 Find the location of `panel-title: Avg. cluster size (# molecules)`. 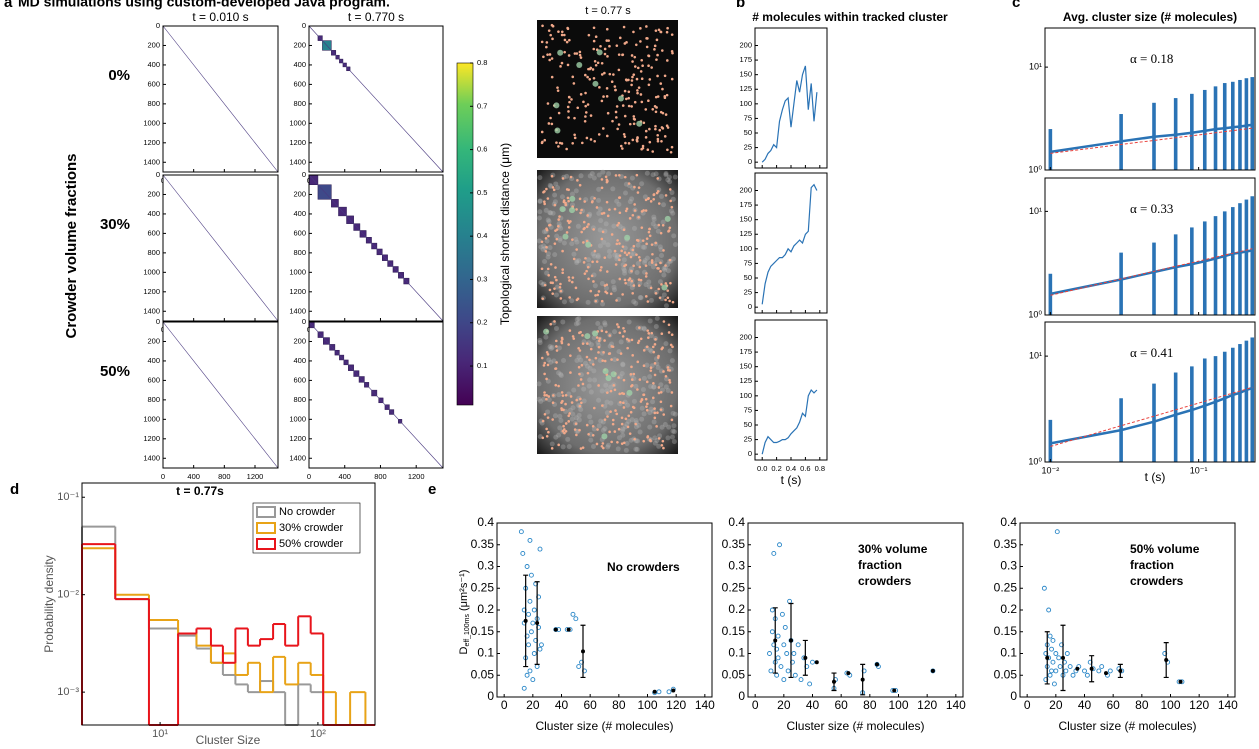

panel-title: Avg. cluster size (# molecules) is located at coordinates (1150, 17).